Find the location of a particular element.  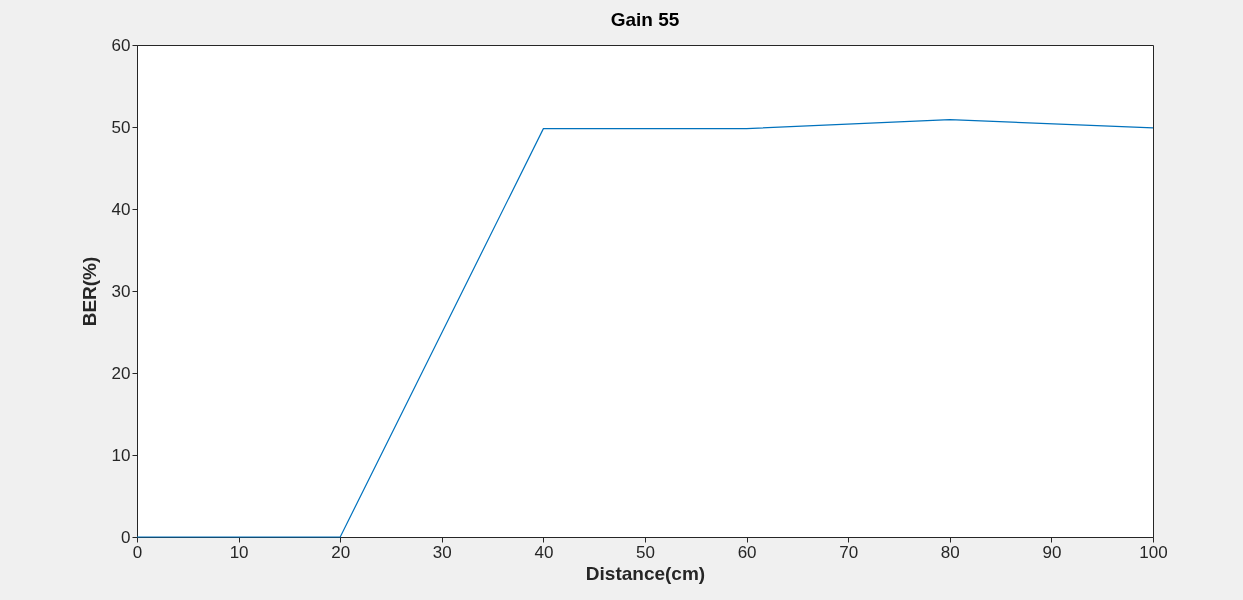

x-axis-title: Distance(cm) is located at coordinates (645, 573).